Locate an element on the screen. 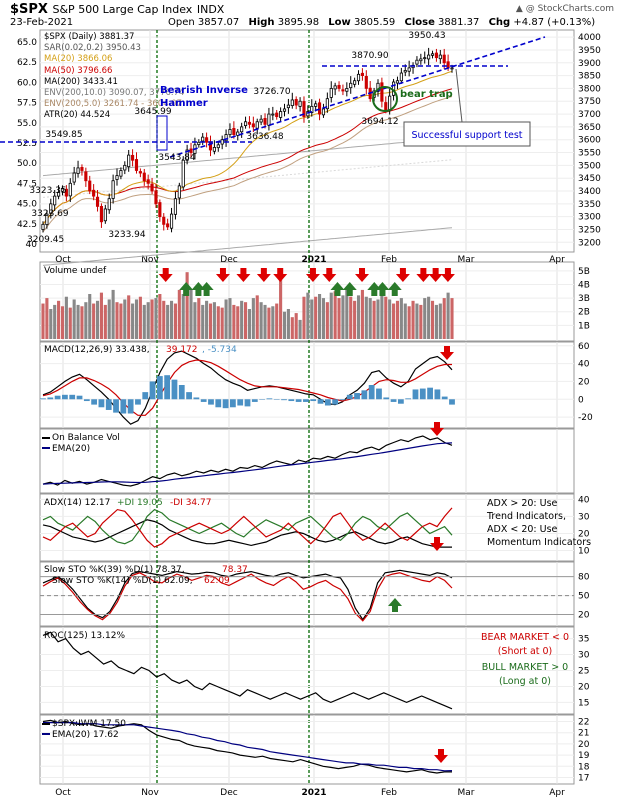  ratio-tick-label: 17 is located at coordinates (583, 779).